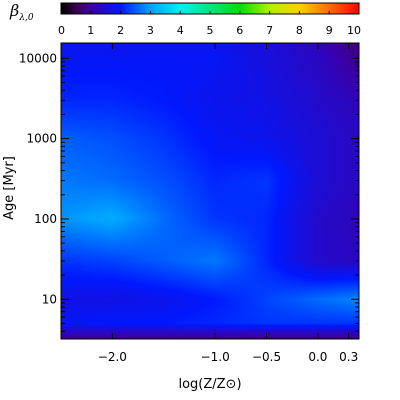 This screenshot has width=400, height=400. What do you see at coordinates (45, 219) in the screenshot?
I see `y-tick-label: 100` at bounding box center [45, 219].